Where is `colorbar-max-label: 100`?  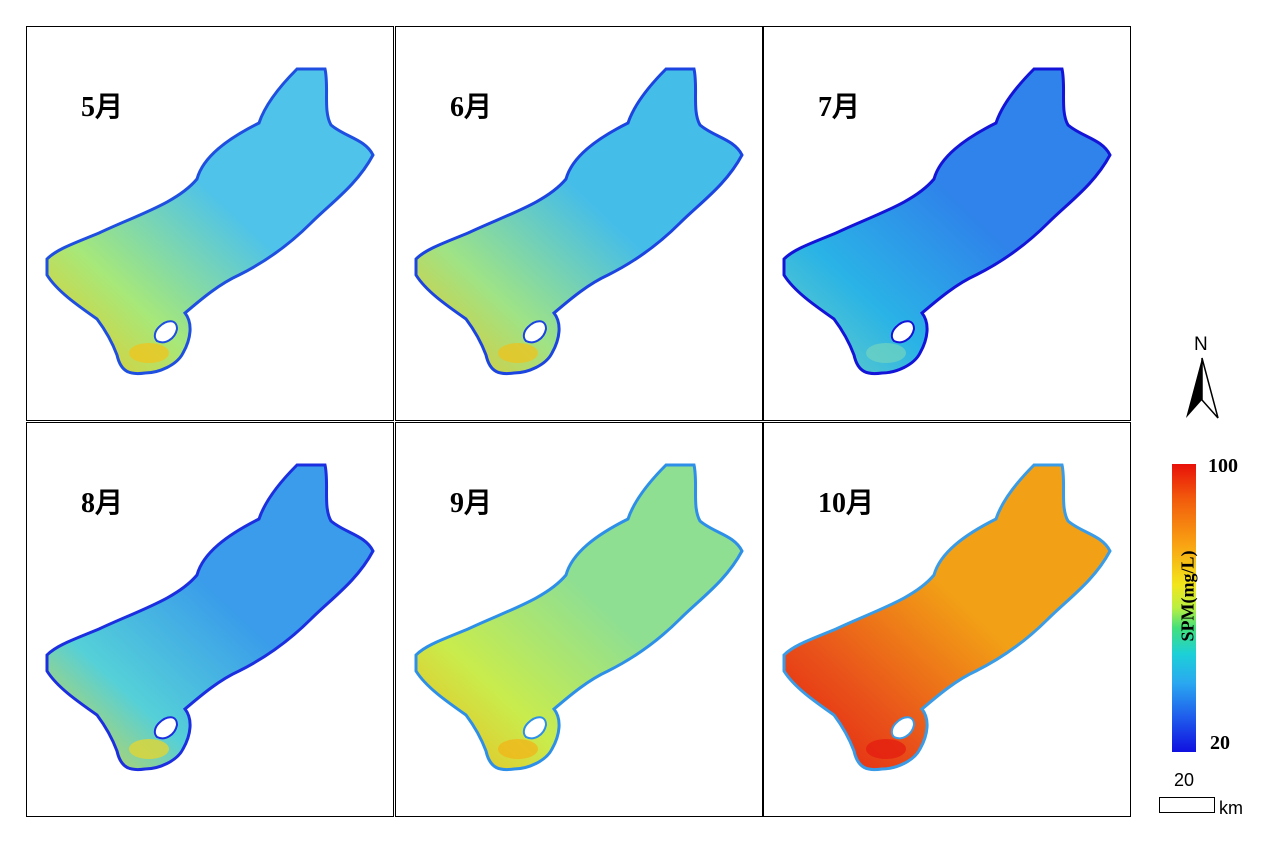
colorbar-max-label: 100 is located at coordinates (1223, 466).